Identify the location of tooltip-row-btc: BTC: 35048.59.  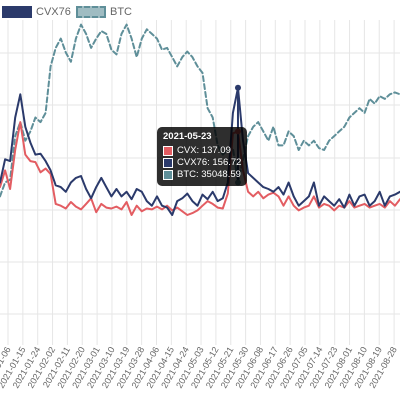
(202, 175).